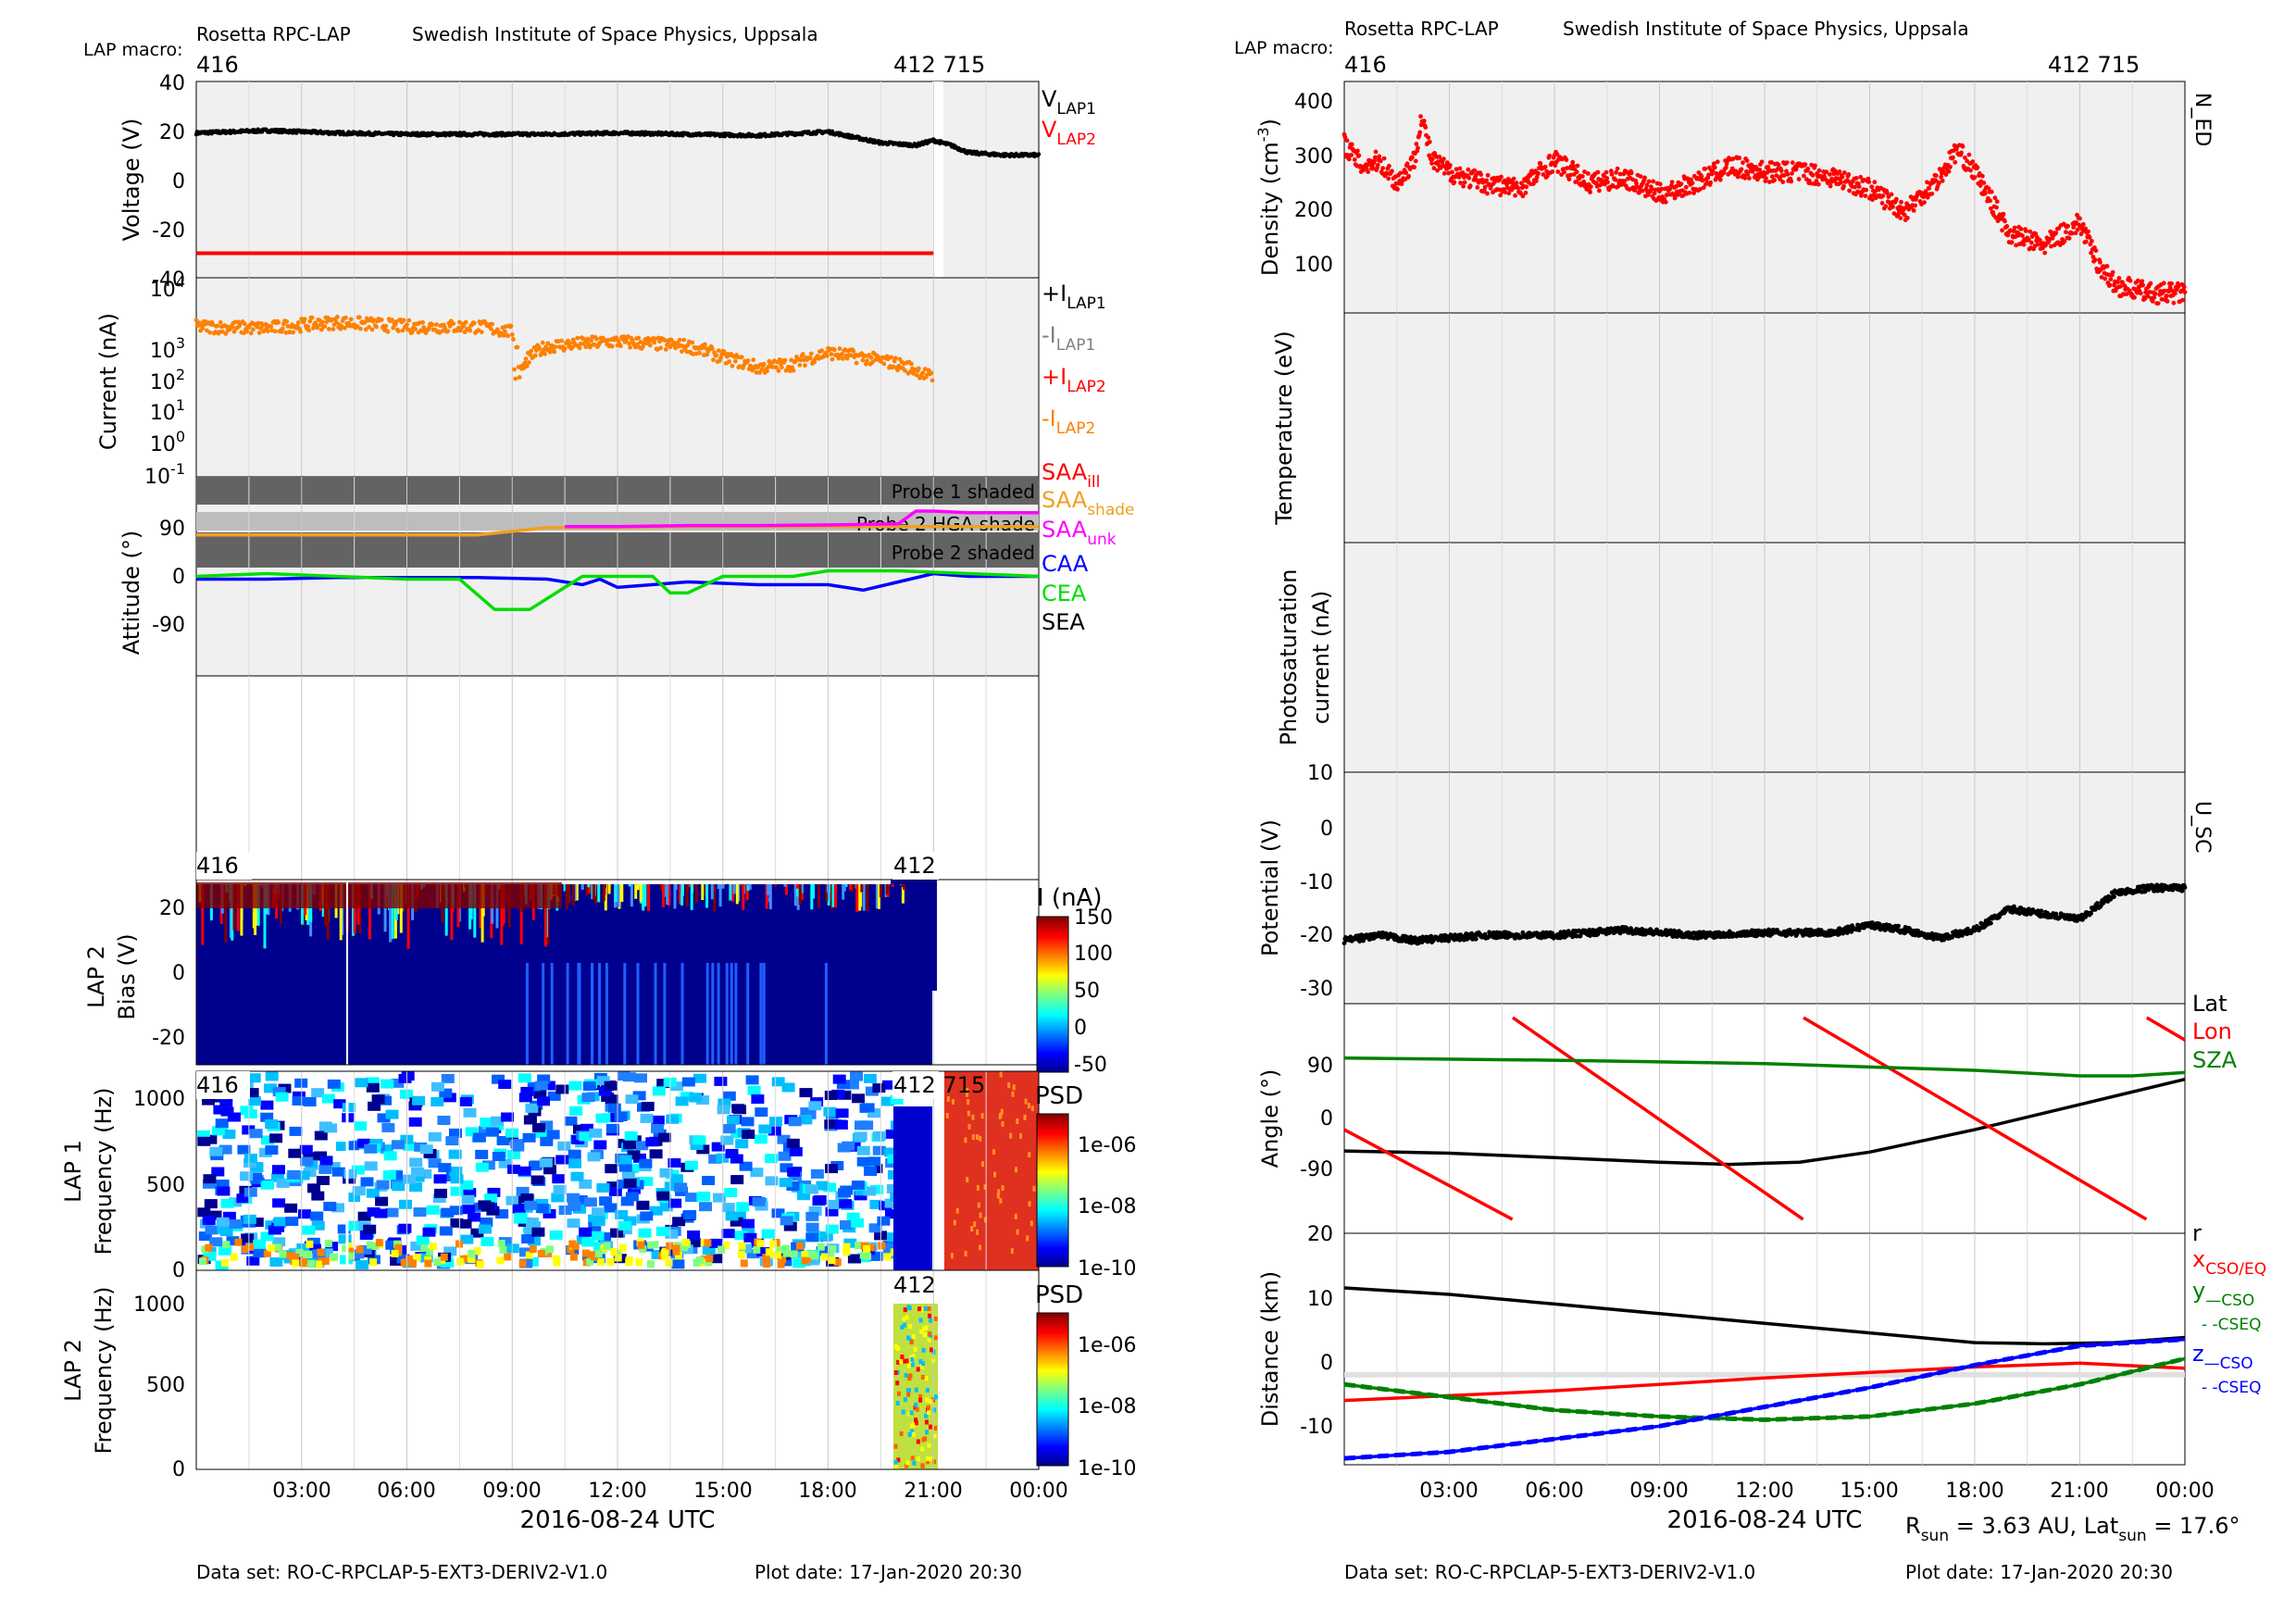 The width and height of the screenshot is (2296, 1624). Describe the element at coordinates (566, 972) in the screenshot. I see `bias-heatmap` at that location.